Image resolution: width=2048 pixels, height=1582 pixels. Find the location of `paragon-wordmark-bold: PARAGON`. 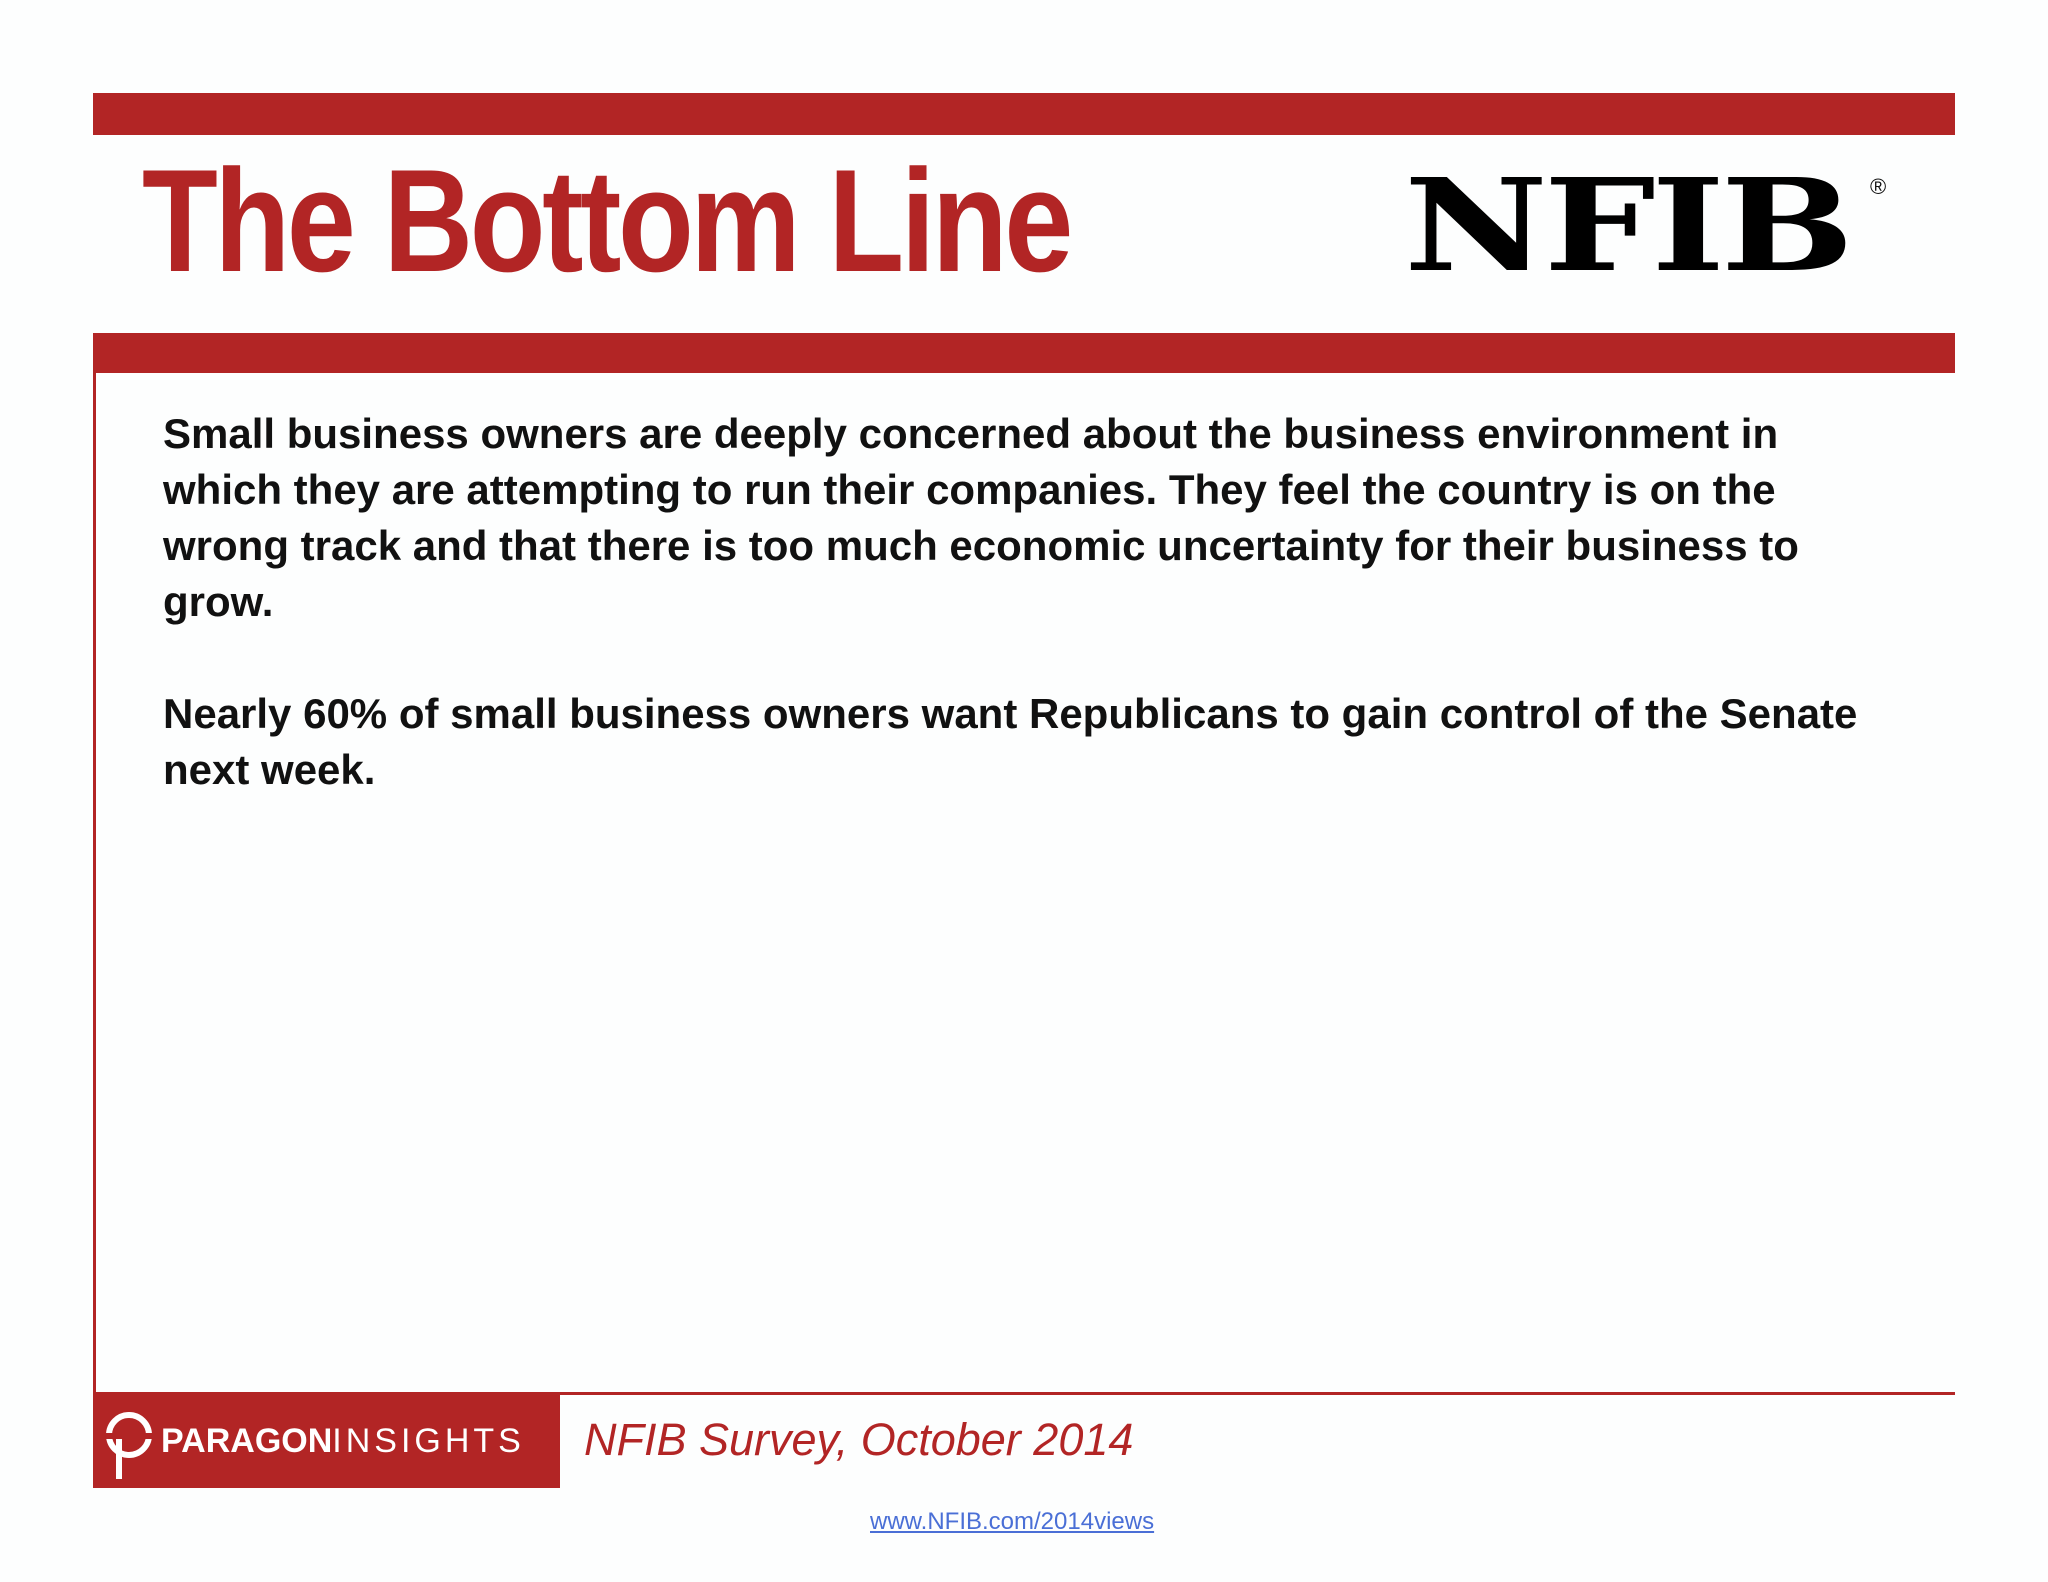

paragon-wordmark-bold: PARAGON is located at coordinates (247, 1441).